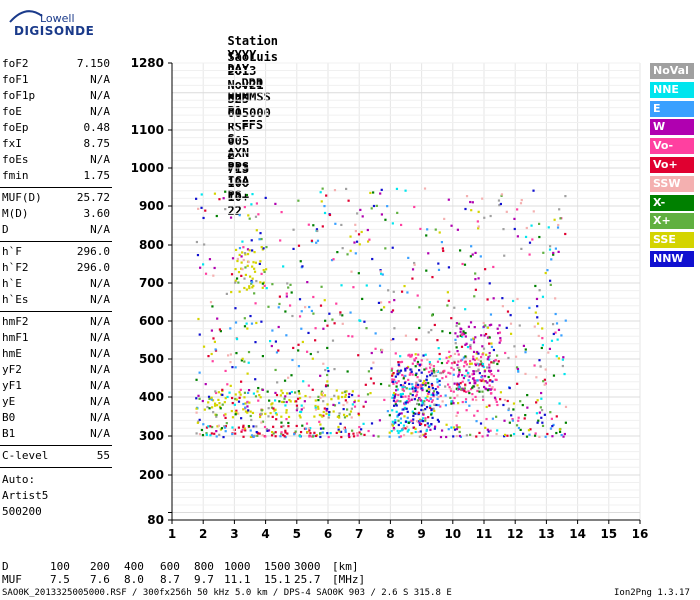  What do you see at coordinates (56, 177) in the screenshot?
I see `param-fmin: fmin 1.75` at bounding box center [56, 177].